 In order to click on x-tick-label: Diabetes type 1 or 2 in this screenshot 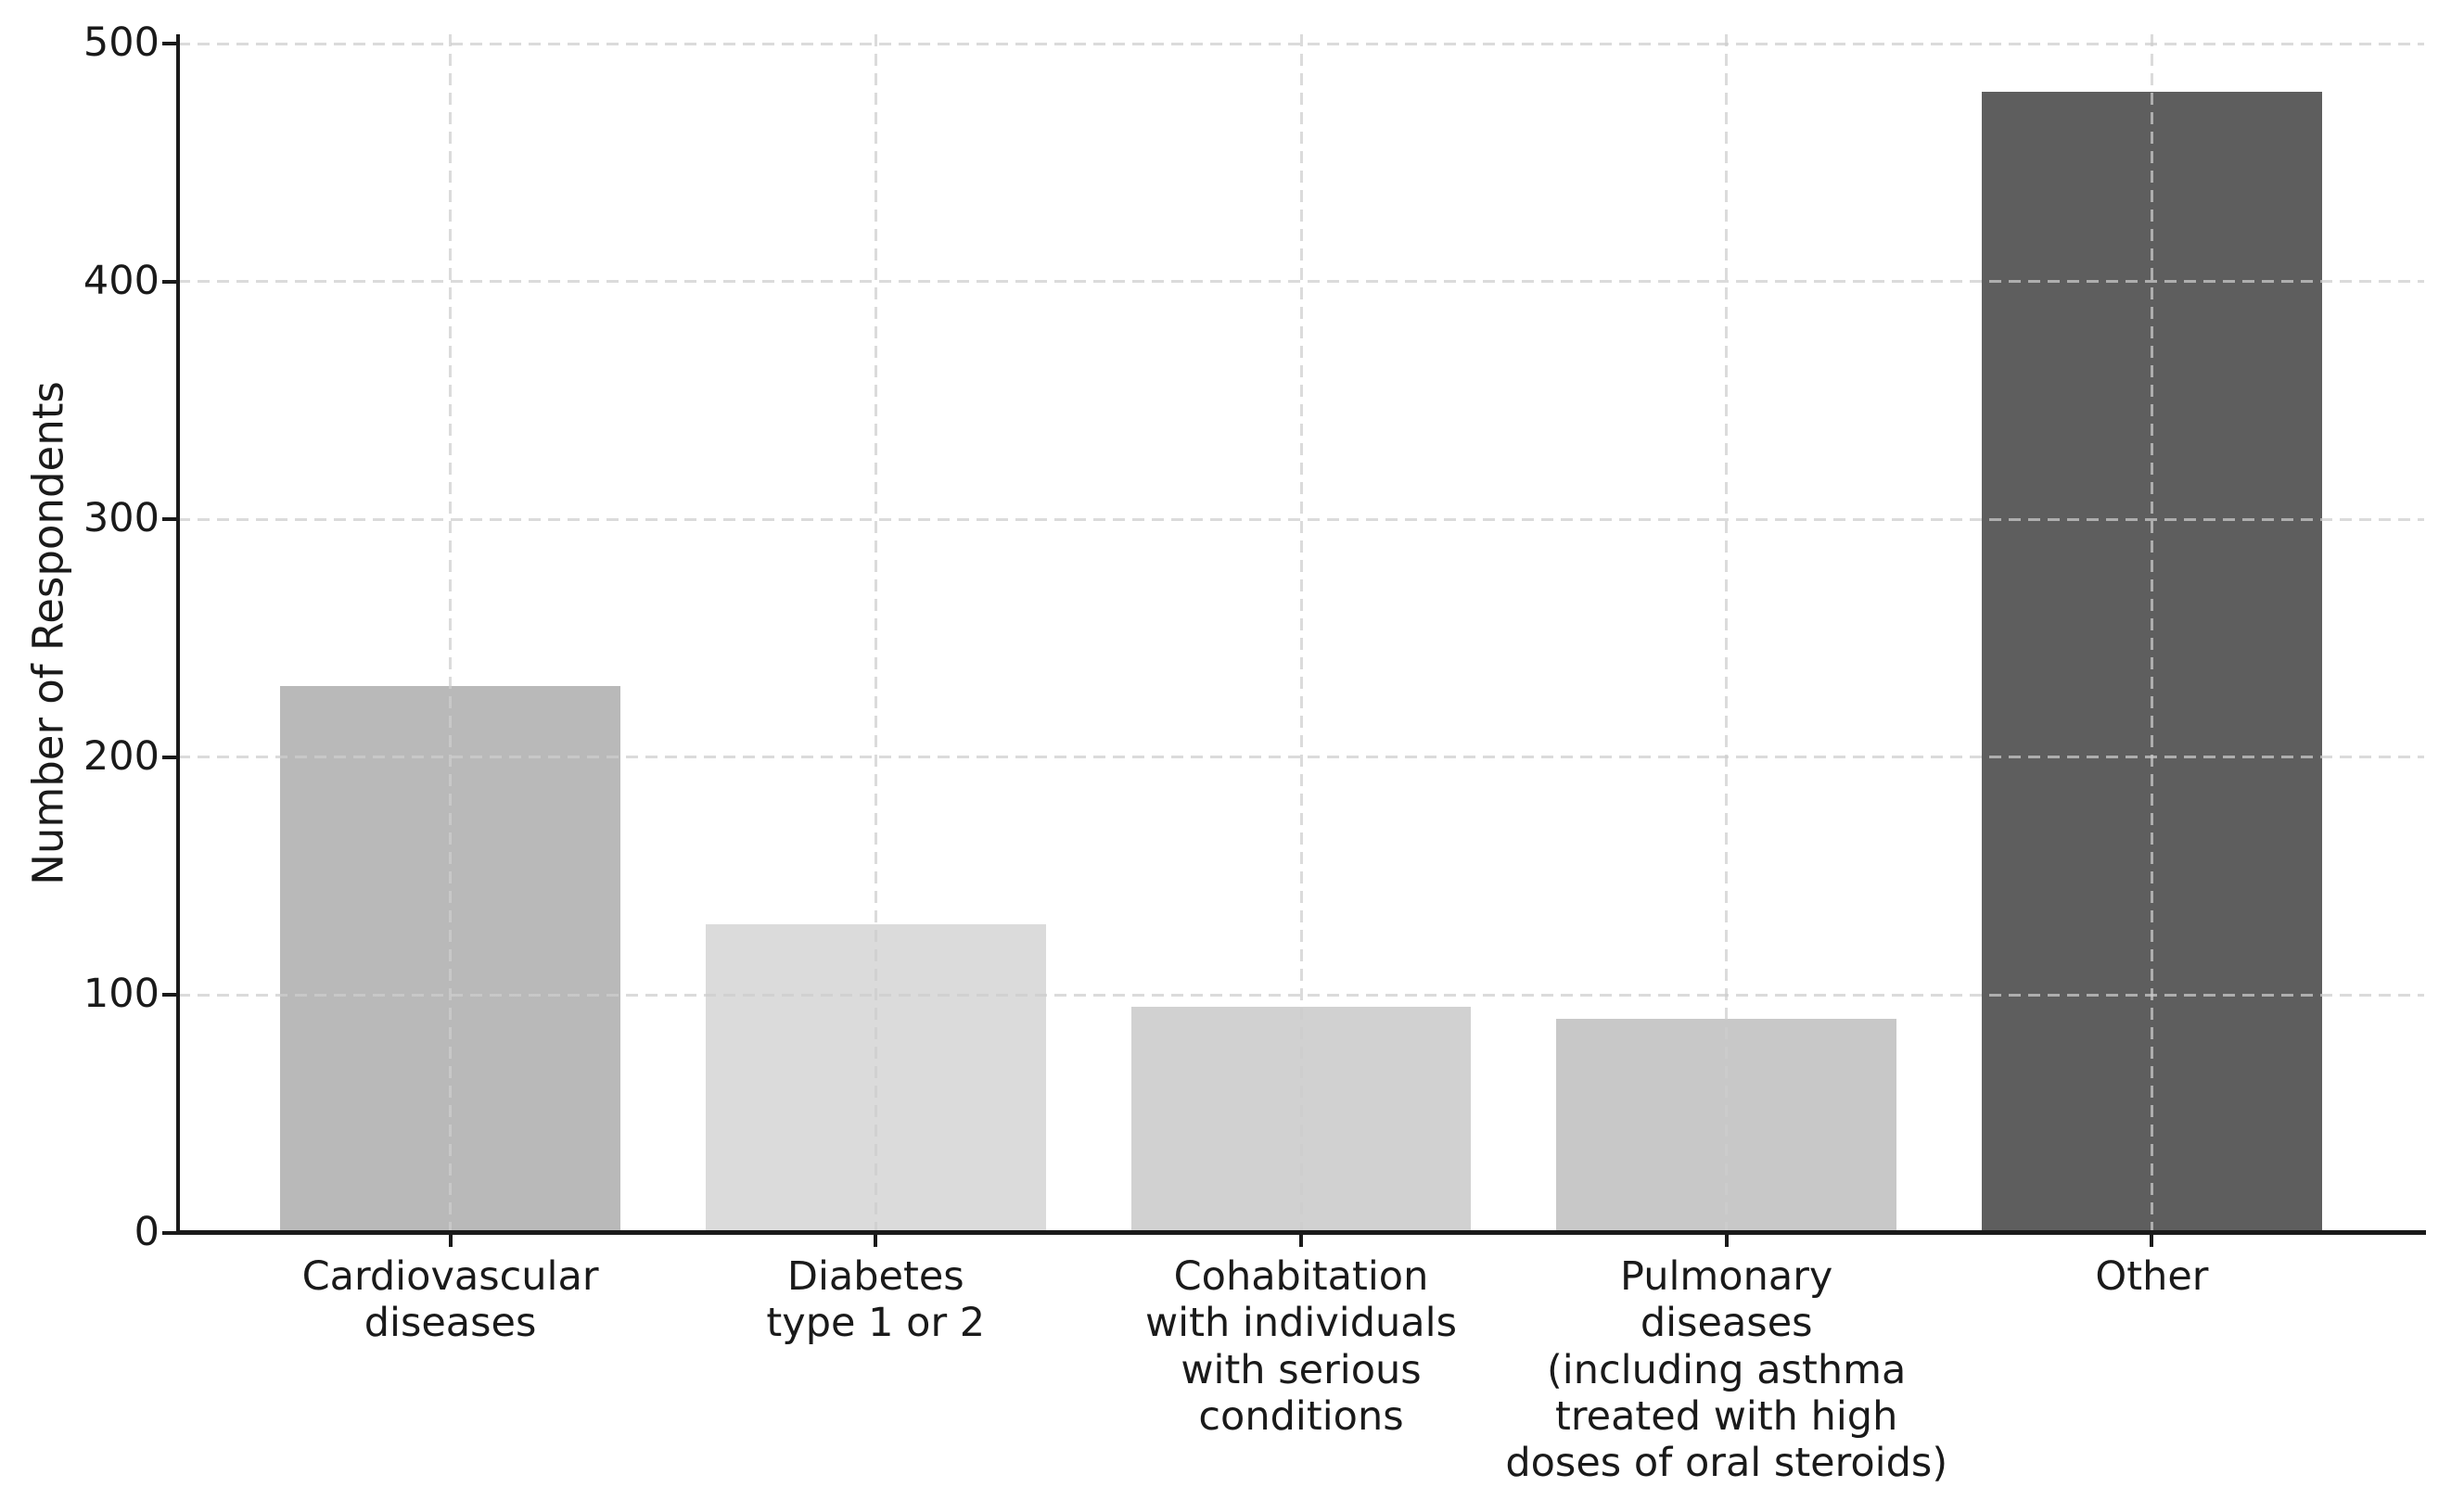, I will do `click(875, 1300)`.